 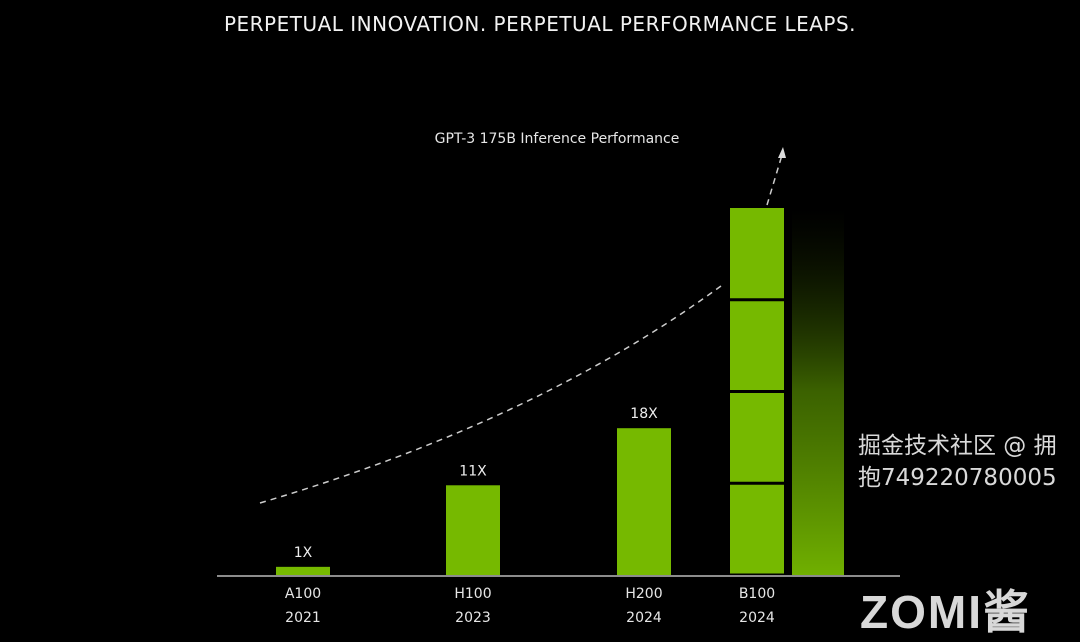 What do you see at coordinates (473, 471) in the screenshot?
I see `data-label: 11X` at bounding box center [473, 471].